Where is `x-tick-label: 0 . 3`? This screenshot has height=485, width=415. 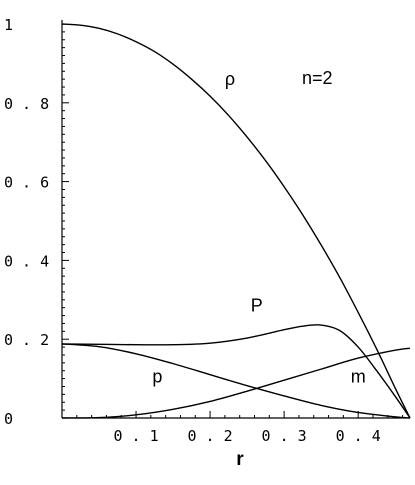
x-tick-label: 0 . 3 is located at coordinates (284, 436).